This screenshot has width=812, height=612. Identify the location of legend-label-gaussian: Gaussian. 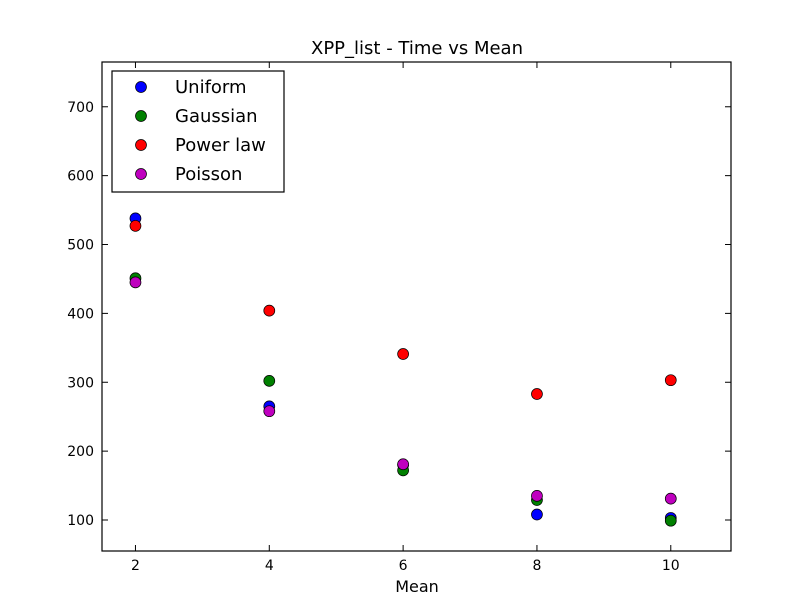
(216, 116).